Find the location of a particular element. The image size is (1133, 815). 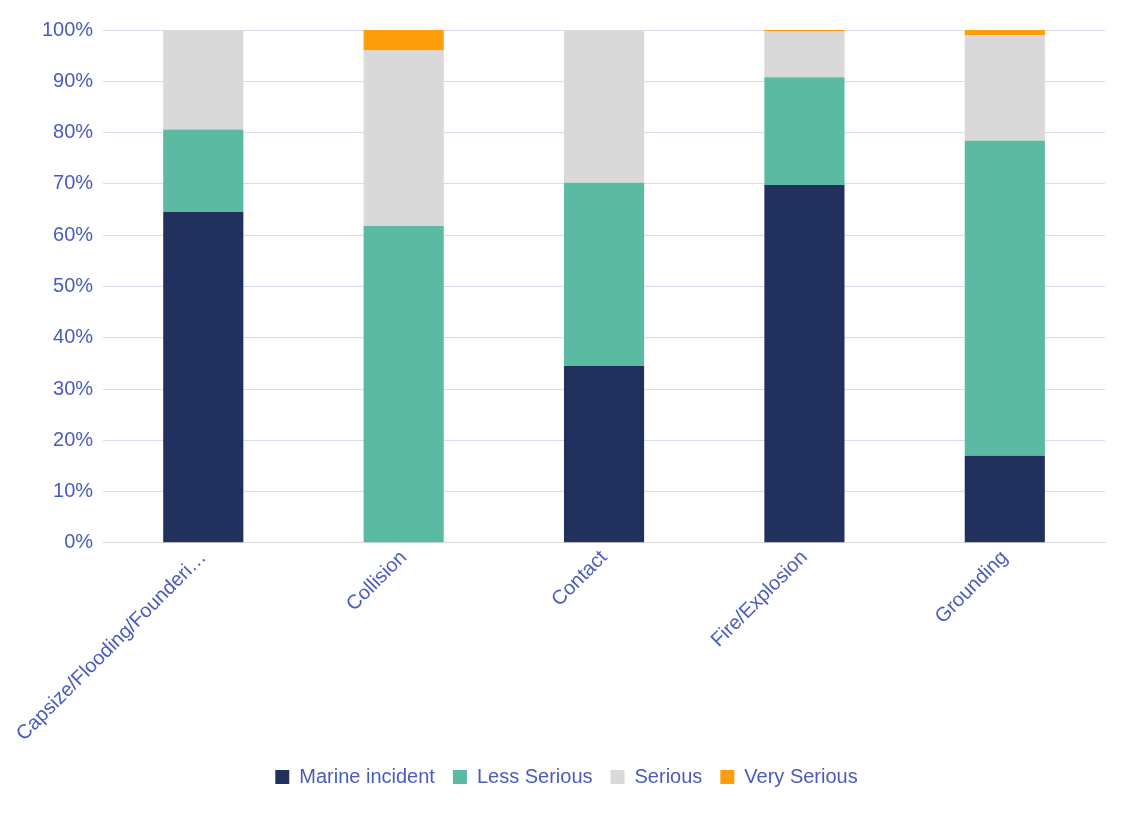

y-tick-label: 80% is located at coordinates (73, 131).